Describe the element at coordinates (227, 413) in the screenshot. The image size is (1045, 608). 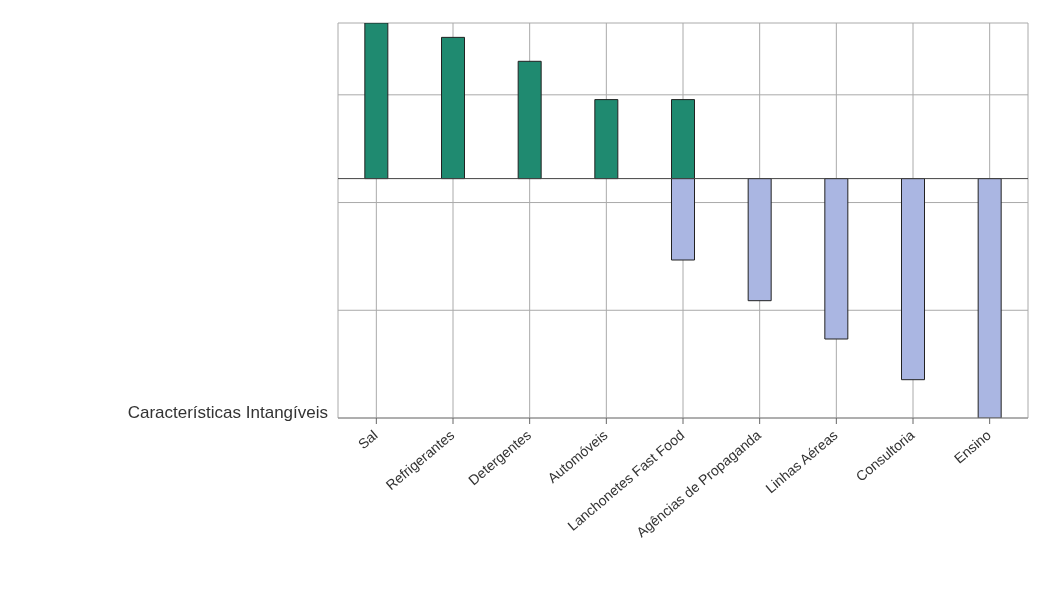
I see `text: Características Intangíveis` at that location.